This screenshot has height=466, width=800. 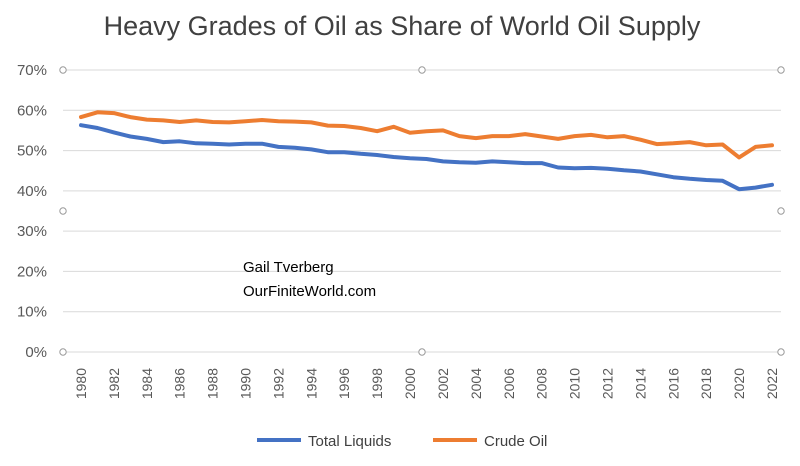 I want to click on x-tick-label: 2022, so click(x=772, y=383).